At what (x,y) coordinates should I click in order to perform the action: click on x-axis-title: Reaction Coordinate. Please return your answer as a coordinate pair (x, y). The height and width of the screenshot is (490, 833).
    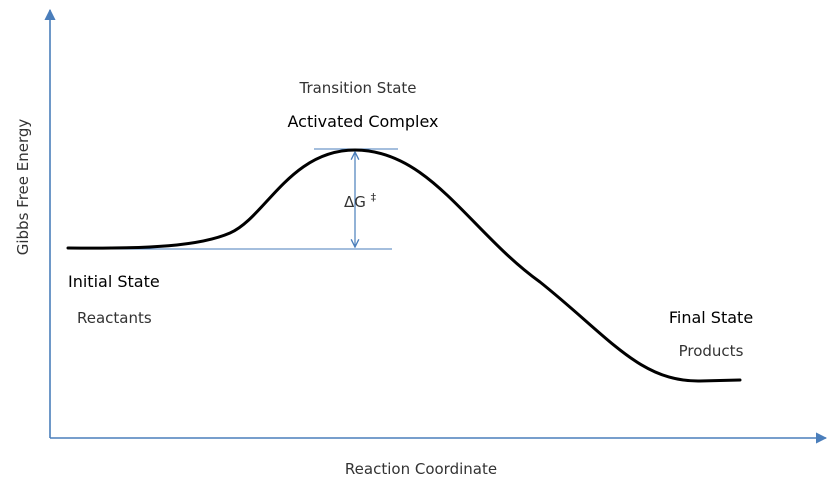
    Looking at the image, I should click on (421, 469).